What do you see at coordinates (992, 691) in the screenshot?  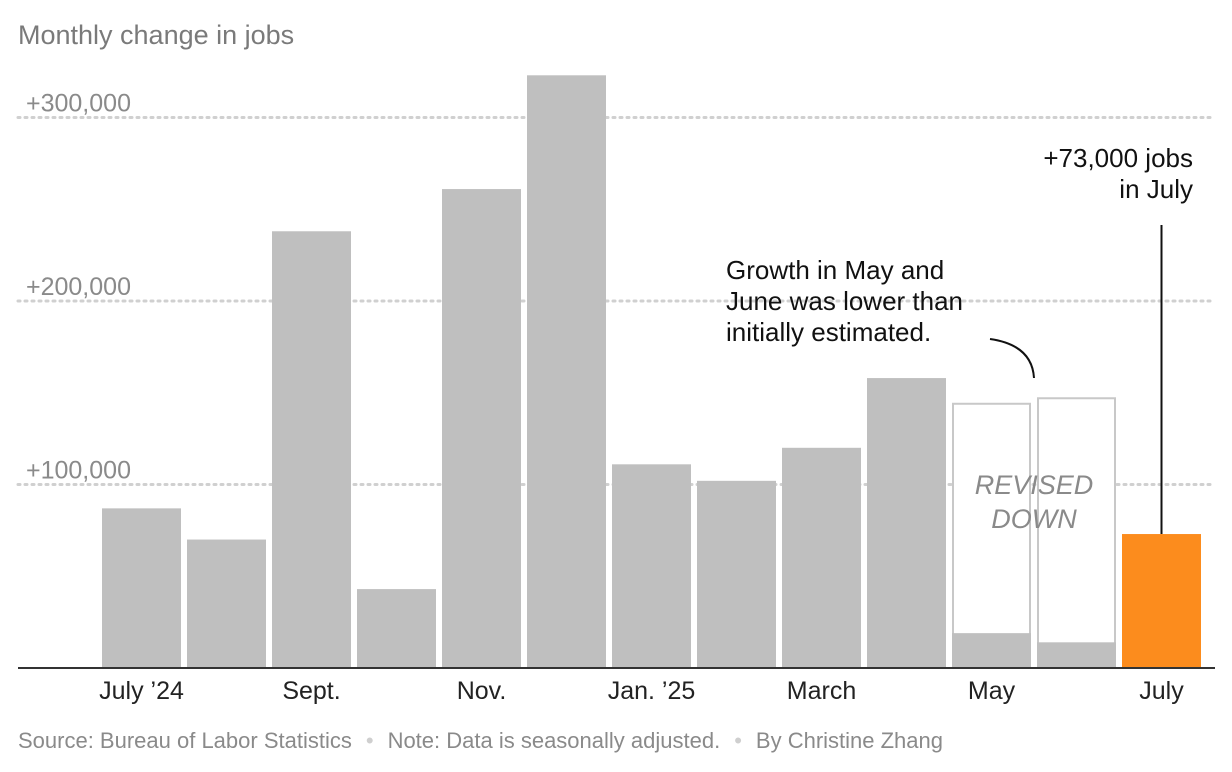 I see `x-tick-label: May` at bounding box center [992, 691].